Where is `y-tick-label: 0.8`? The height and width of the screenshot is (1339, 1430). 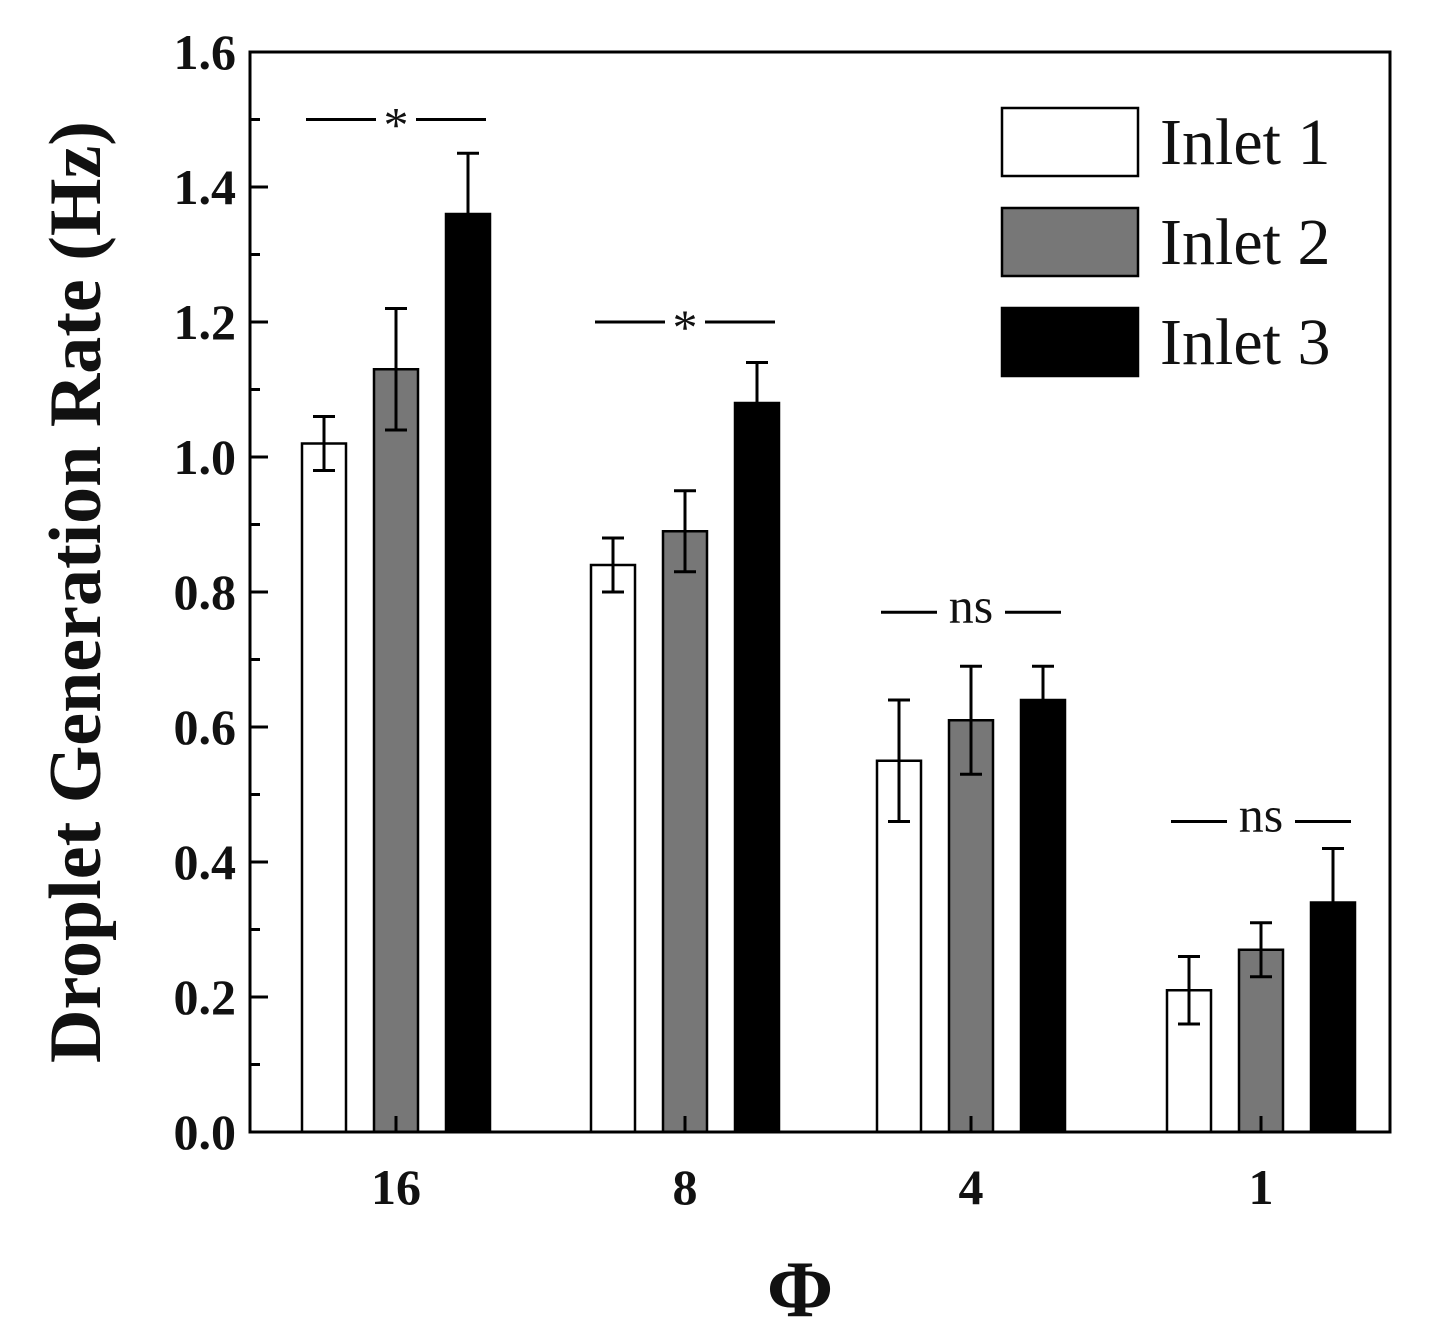
y-tick-label: 0.8 is located at coordinates (205, 592).